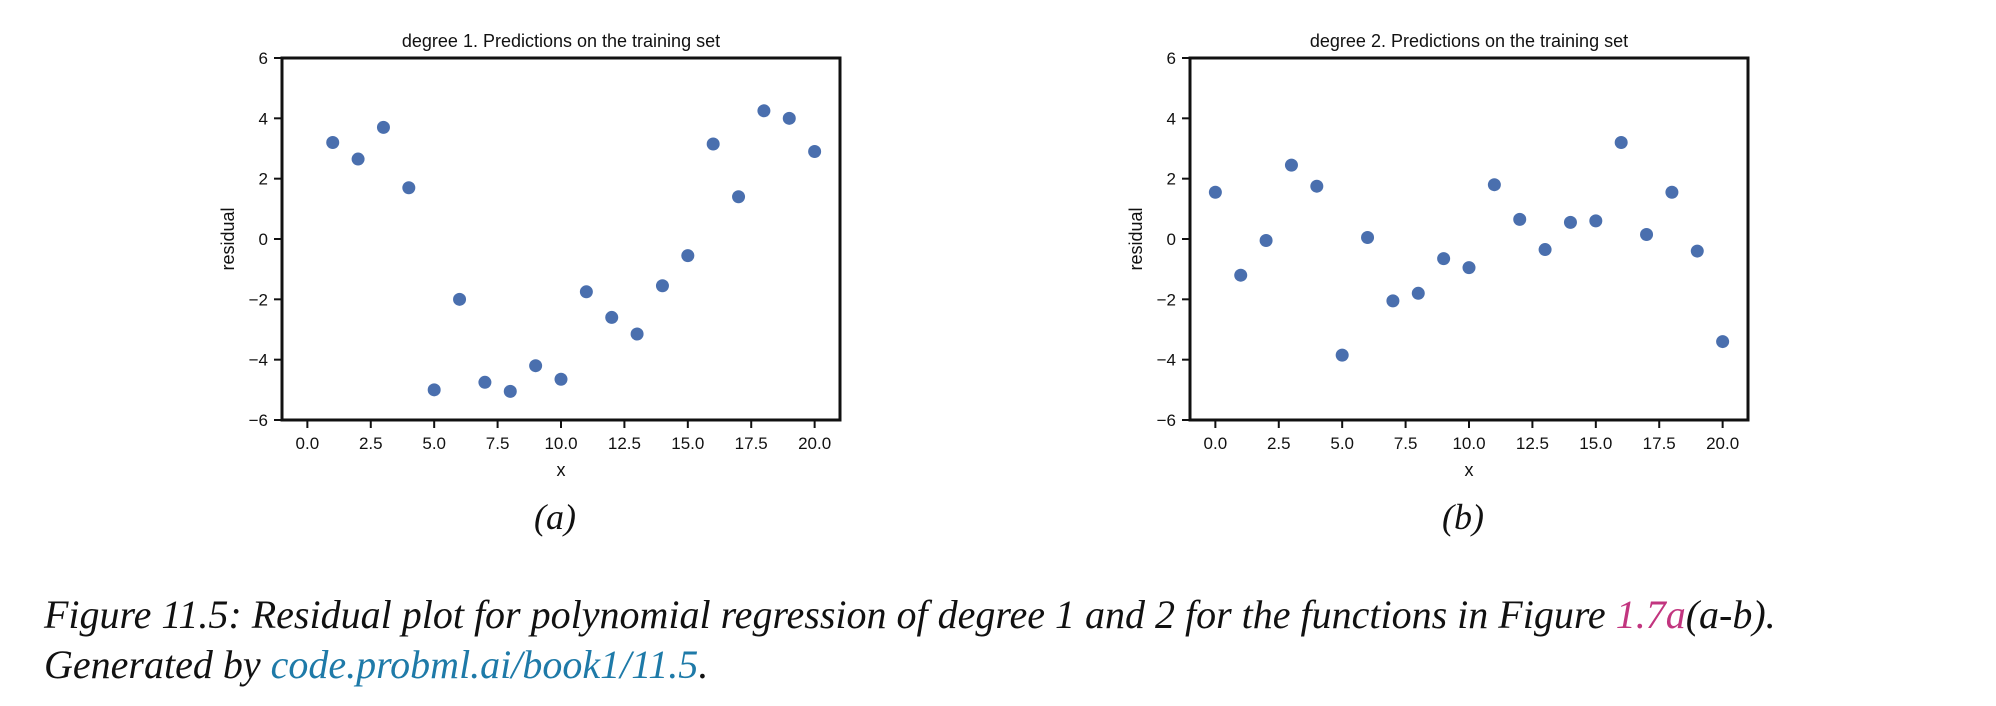 The width and height of the screenshot is (1996, 706). Describe the element at coordinates (484, 664) in the screenshot. I see `code-link: code.probml.ai/book1/11.5` at that location.